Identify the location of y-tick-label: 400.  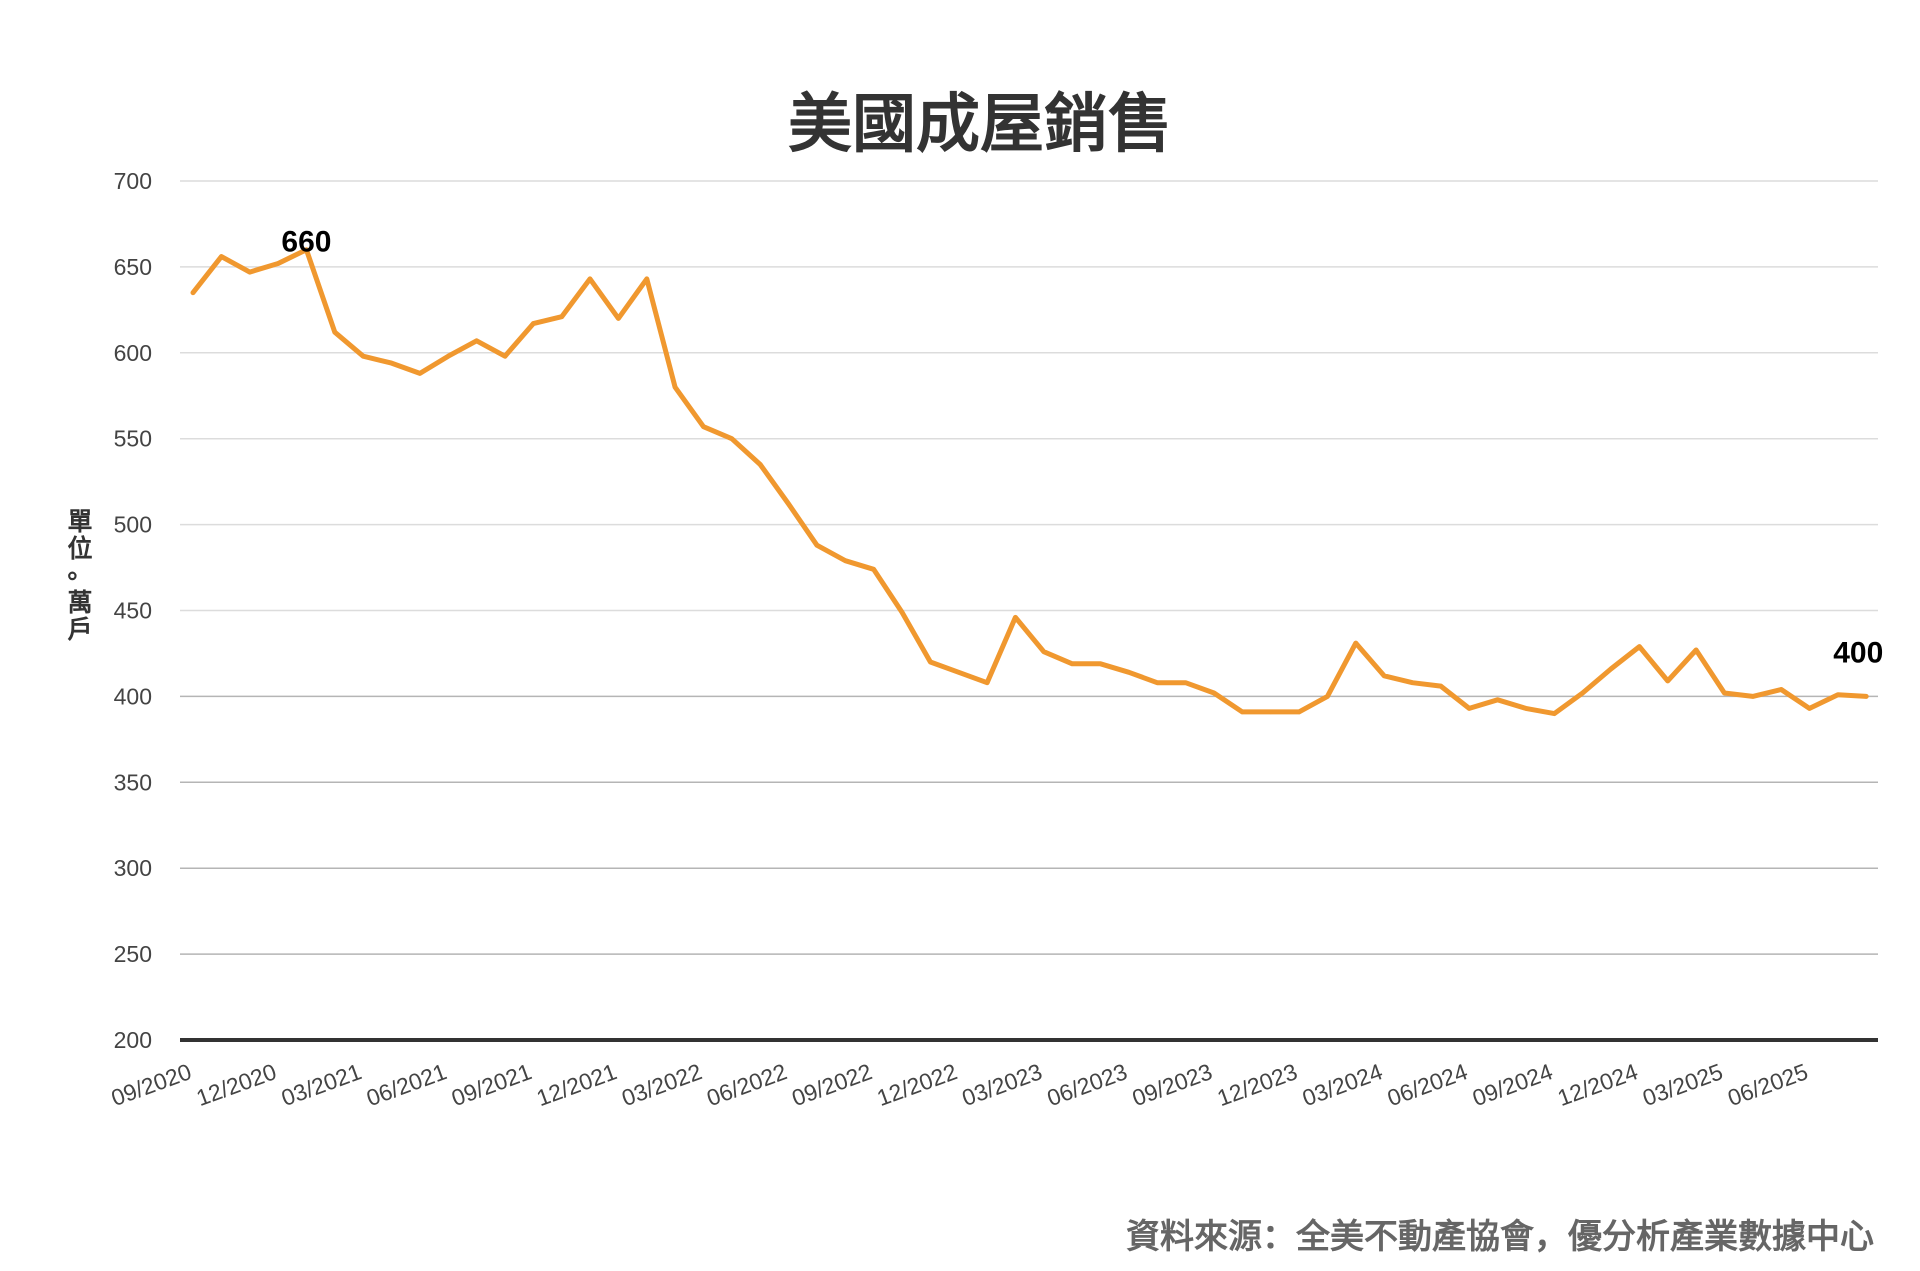
(133, 696).